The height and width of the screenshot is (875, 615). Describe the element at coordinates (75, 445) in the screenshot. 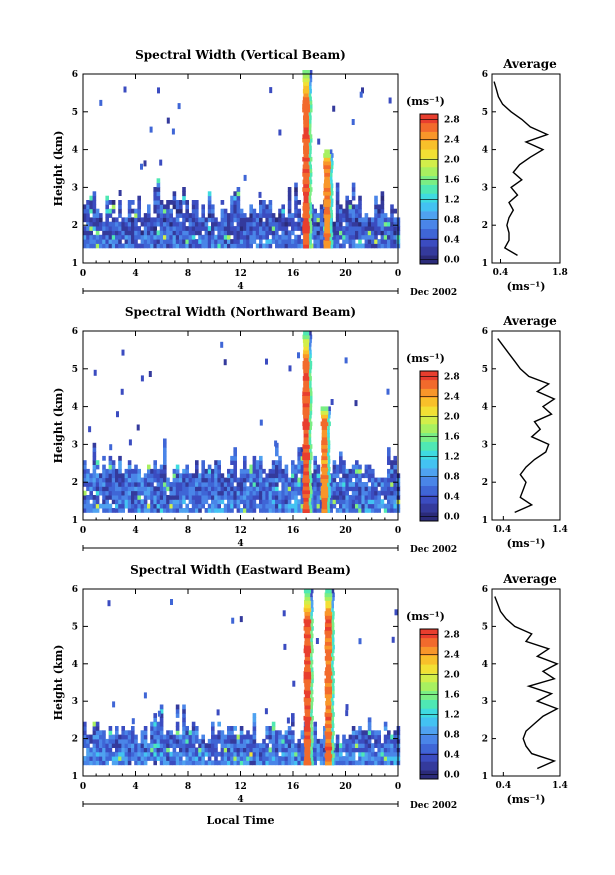

I see `y-tick-label: 3` at that location.